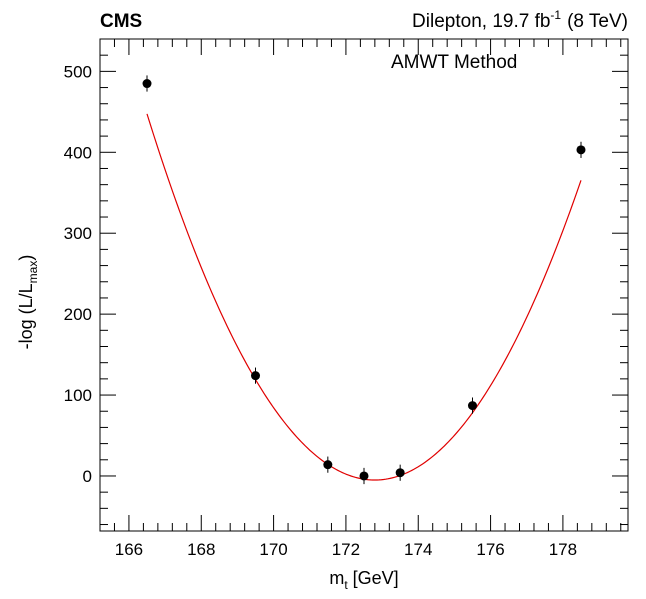  What do you see at coordinates (28, 302) in the screenshot?
I see `y-axis-title: -log (L/Lmax)` at bounding box center [28, 302].